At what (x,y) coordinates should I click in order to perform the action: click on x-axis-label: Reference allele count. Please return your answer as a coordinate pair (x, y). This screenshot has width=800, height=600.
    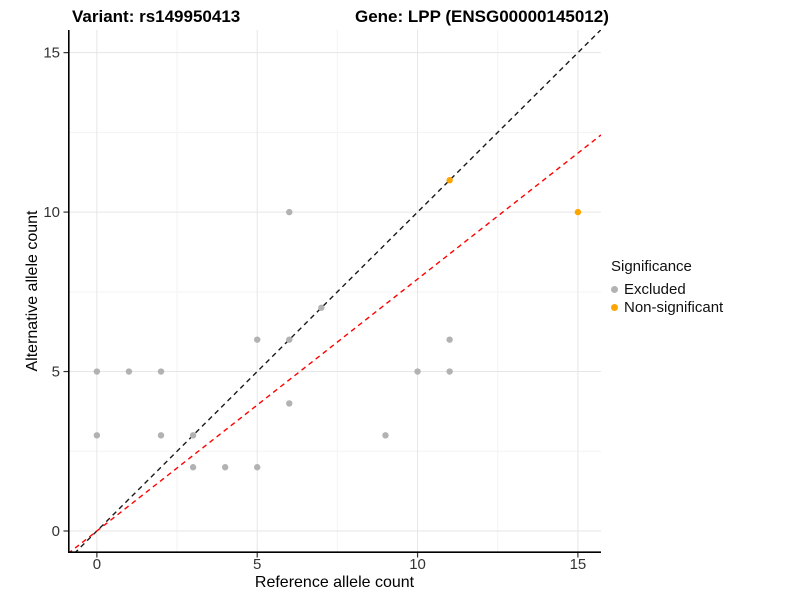
    Looking at the image, I should click on (334, 582).